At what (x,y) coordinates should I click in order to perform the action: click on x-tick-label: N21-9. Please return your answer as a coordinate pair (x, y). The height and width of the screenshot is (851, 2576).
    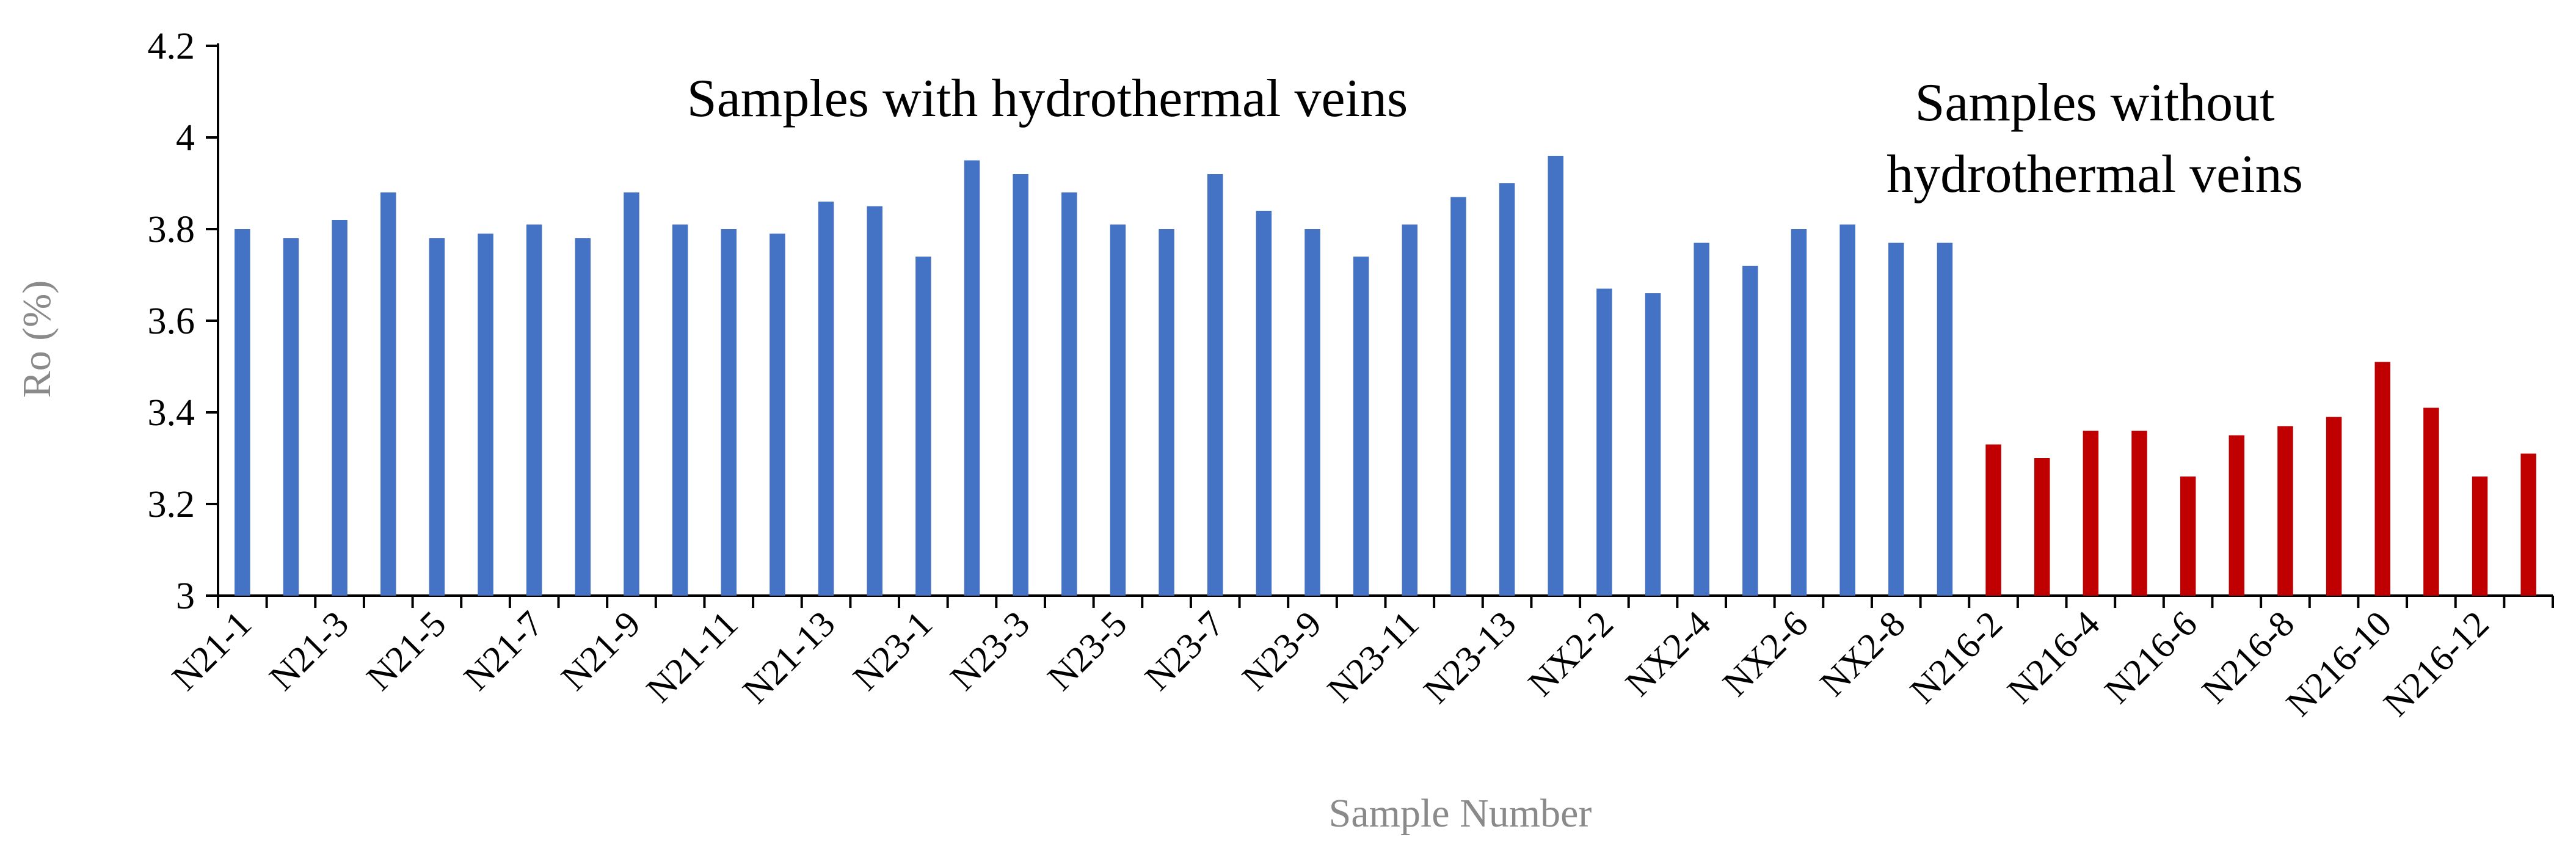
    Looking at the image, I should click on (600, 651).